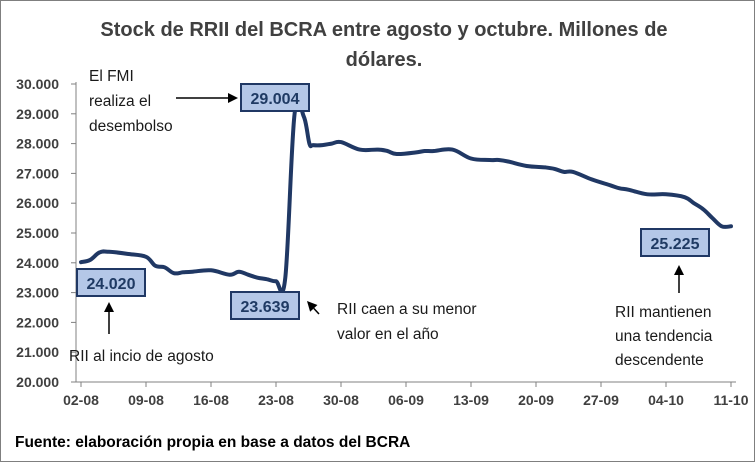 The height and width of the screenshot is (462, 755). Describe the element at coordinates (146, 400) in the screenshot. I see `x-tick-label: 09-08` at that location.